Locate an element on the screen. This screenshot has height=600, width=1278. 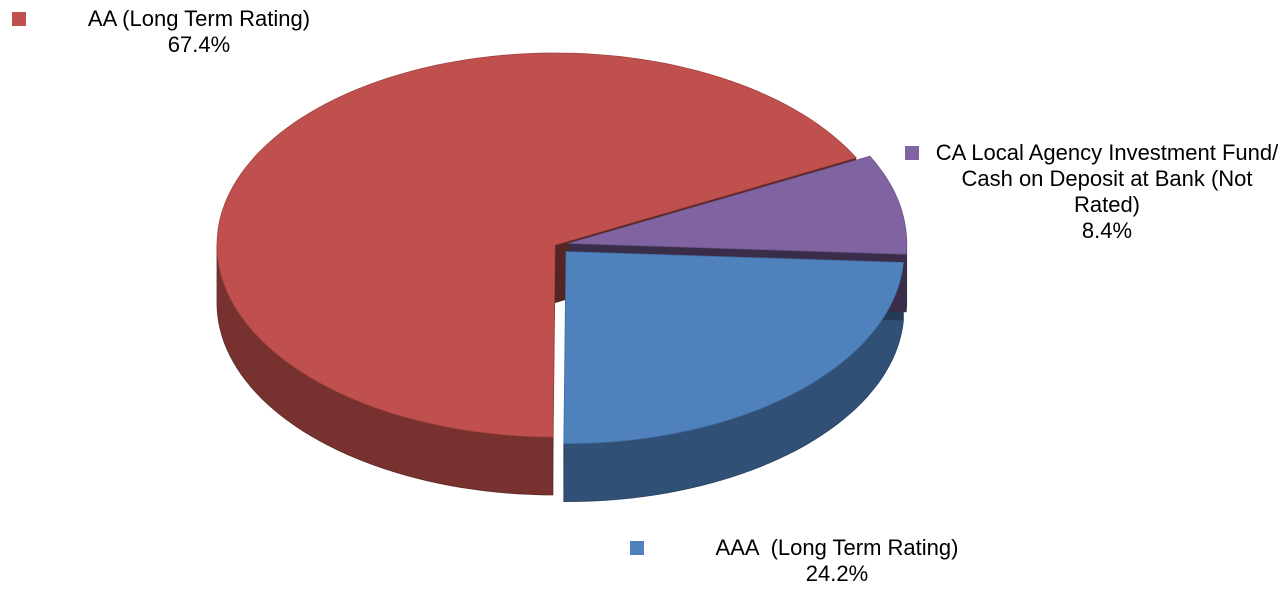
slice-label: AA (Long Term Rating) 67.4% is located at coordinates (188, 32).